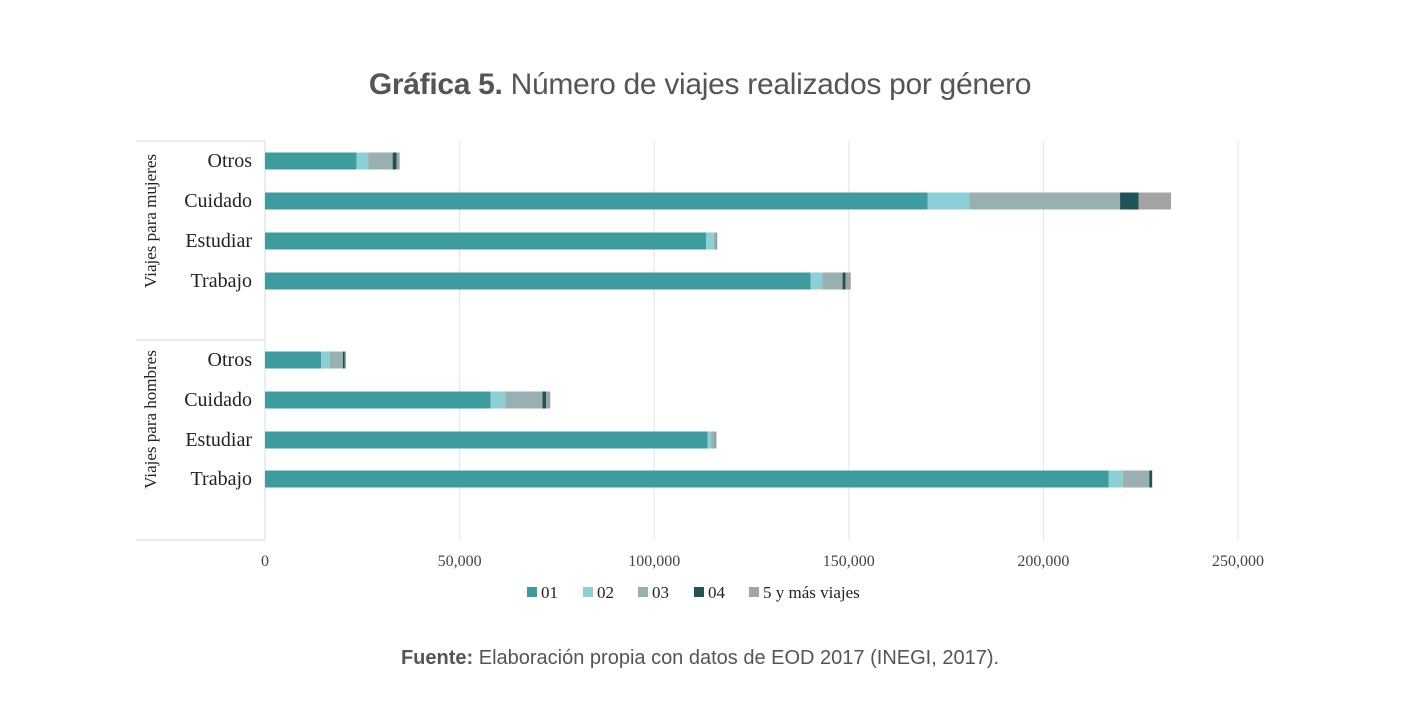 The height and width of the screenshot is (709, 1417). Describe the element at coordinates (1238, 561) in the screenshot. I see `x-tick-label: 250,000` at that location.